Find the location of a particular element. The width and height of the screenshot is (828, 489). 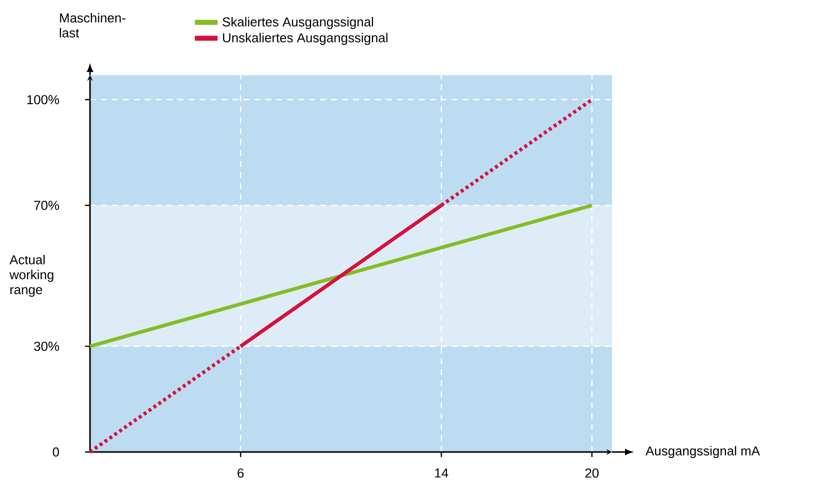

y-tick-label: 0 is located at coordinates (55, 452).